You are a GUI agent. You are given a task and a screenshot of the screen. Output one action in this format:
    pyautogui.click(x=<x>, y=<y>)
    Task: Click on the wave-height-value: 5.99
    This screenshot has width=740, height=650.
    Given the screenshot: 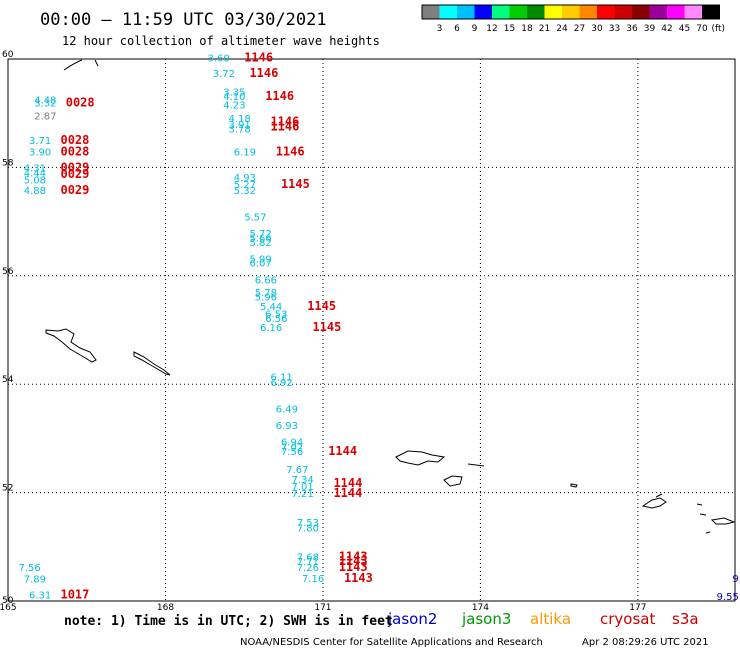 What is the action you would take?
    pyautogui.click(x=260, y=259)
    